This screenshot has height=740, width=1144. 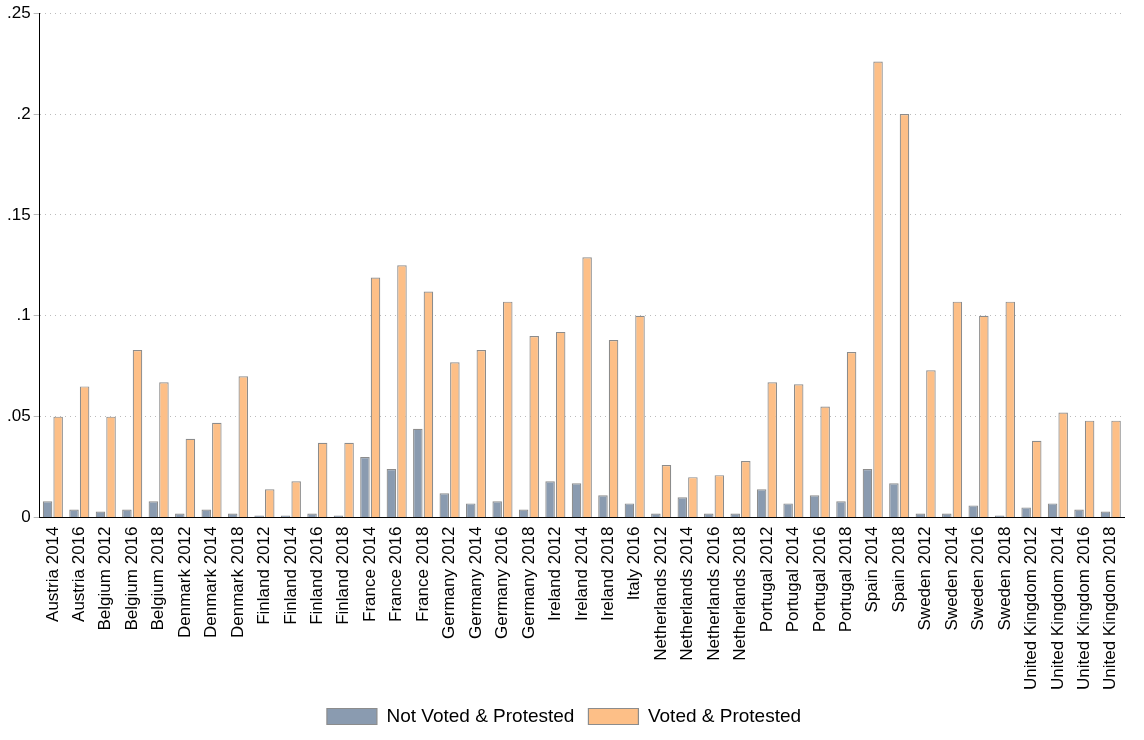 What do you see at coordinates (978, 578) in the screenshot?
I see `x-tick-label: Sweden 2016` at bounding box center [978, 578].